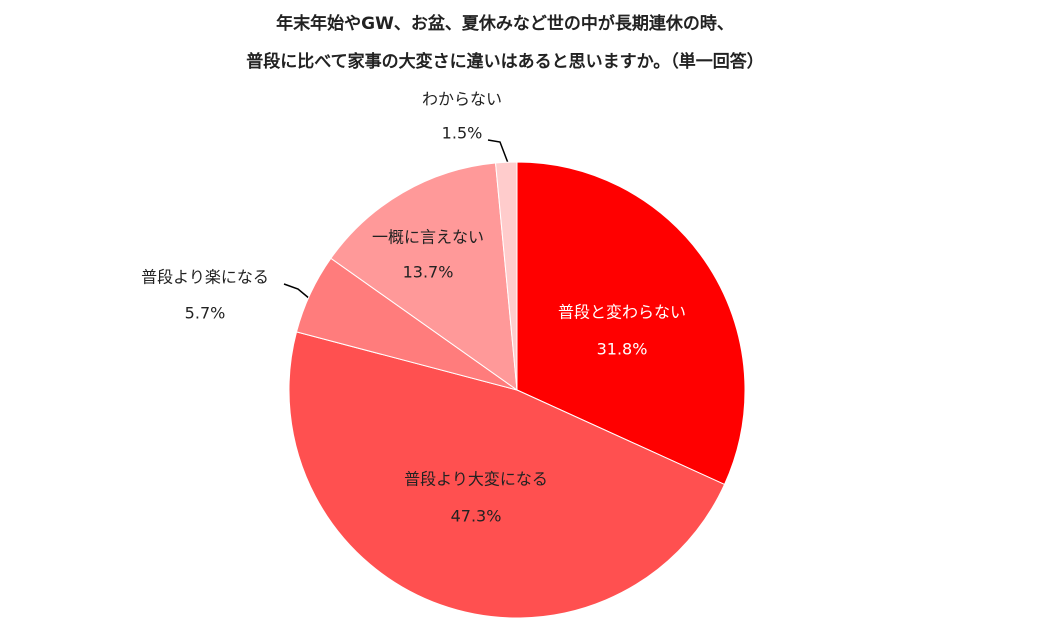 This screenshot has width=1045, height=641. What do you see at coordinates (428, 272) in the screenshot?
I see `value-label: 13.7%` at bounding box center [428, 272].